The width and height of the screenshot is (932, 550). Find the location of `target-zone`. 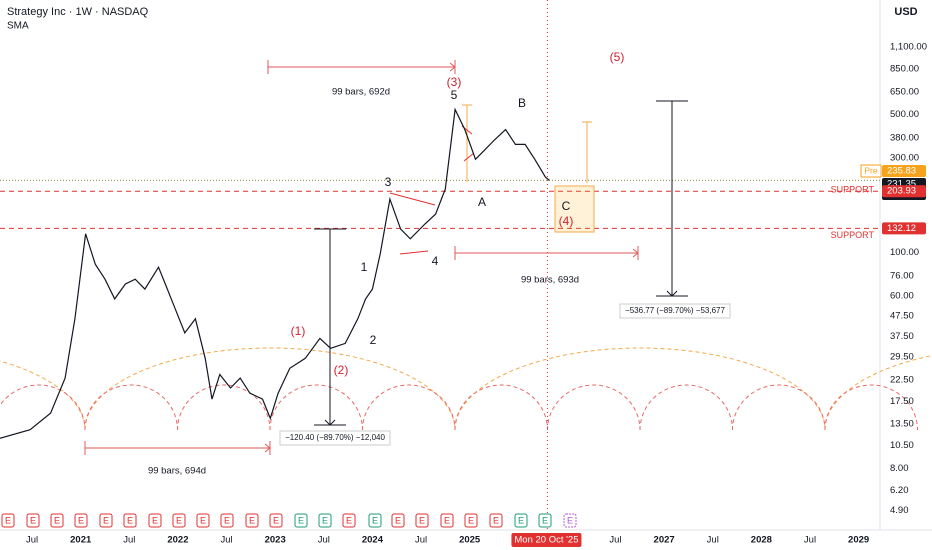

target-zone is located at coordinates (574, 209).